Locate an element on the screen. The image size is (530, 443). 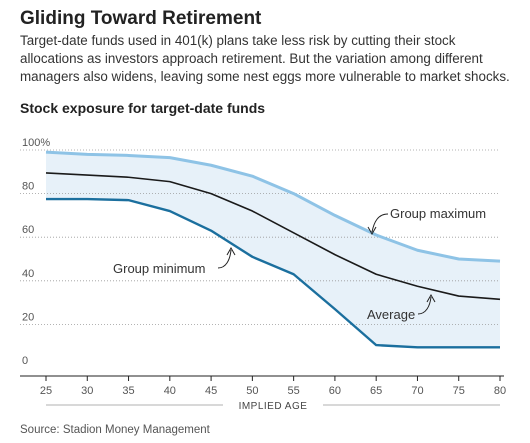
annotation-group-minimum: Group minimum is located at coordinates (159, 268).